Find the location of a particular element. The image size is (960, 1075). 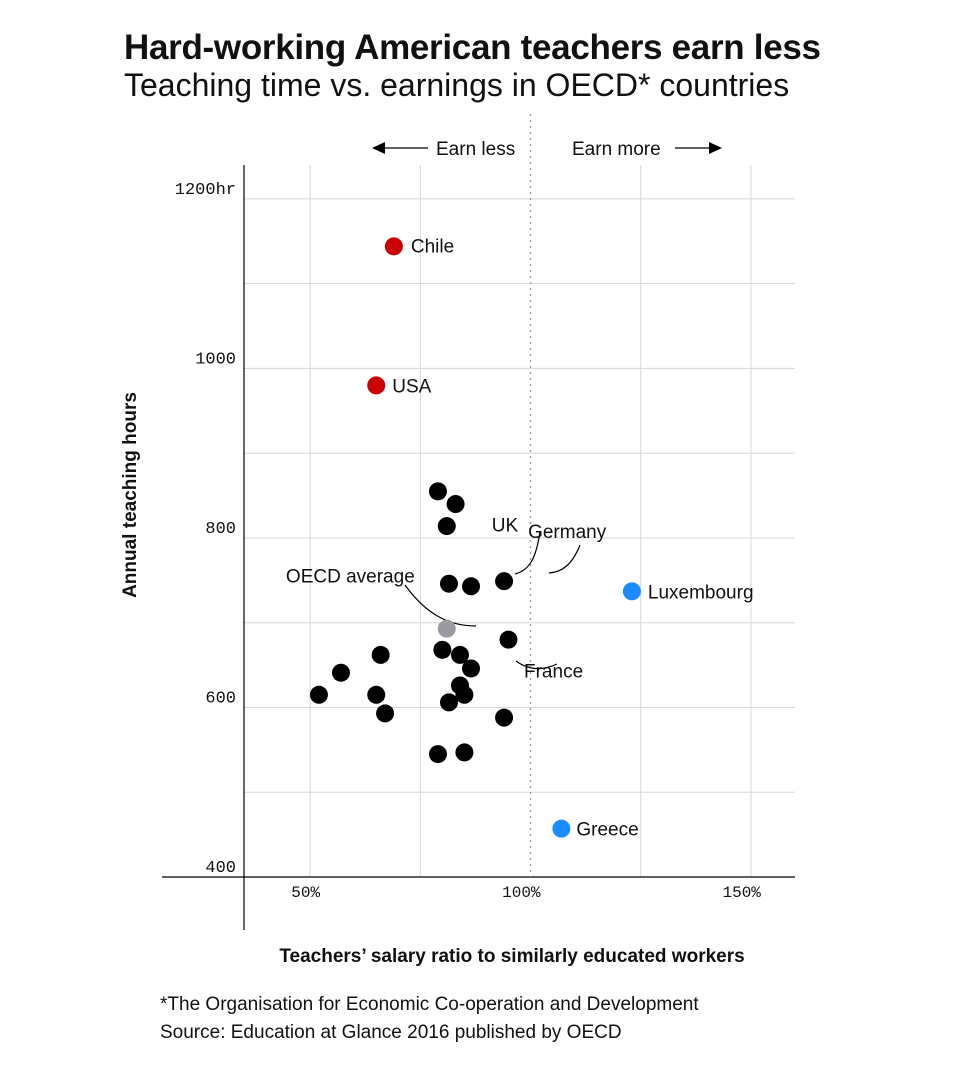

y-axis-title: Annual teaching hours is located at coordinates (130, 495).